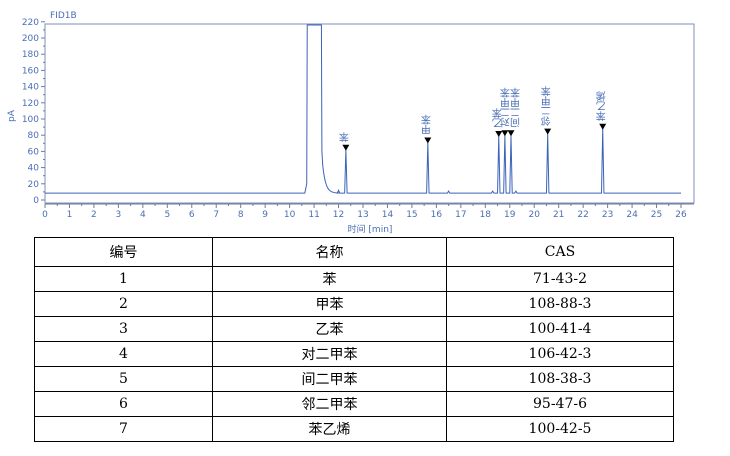 This screenshot has width=730, height=456. I want to click on y-tick-label: 60, so click(34, 152).